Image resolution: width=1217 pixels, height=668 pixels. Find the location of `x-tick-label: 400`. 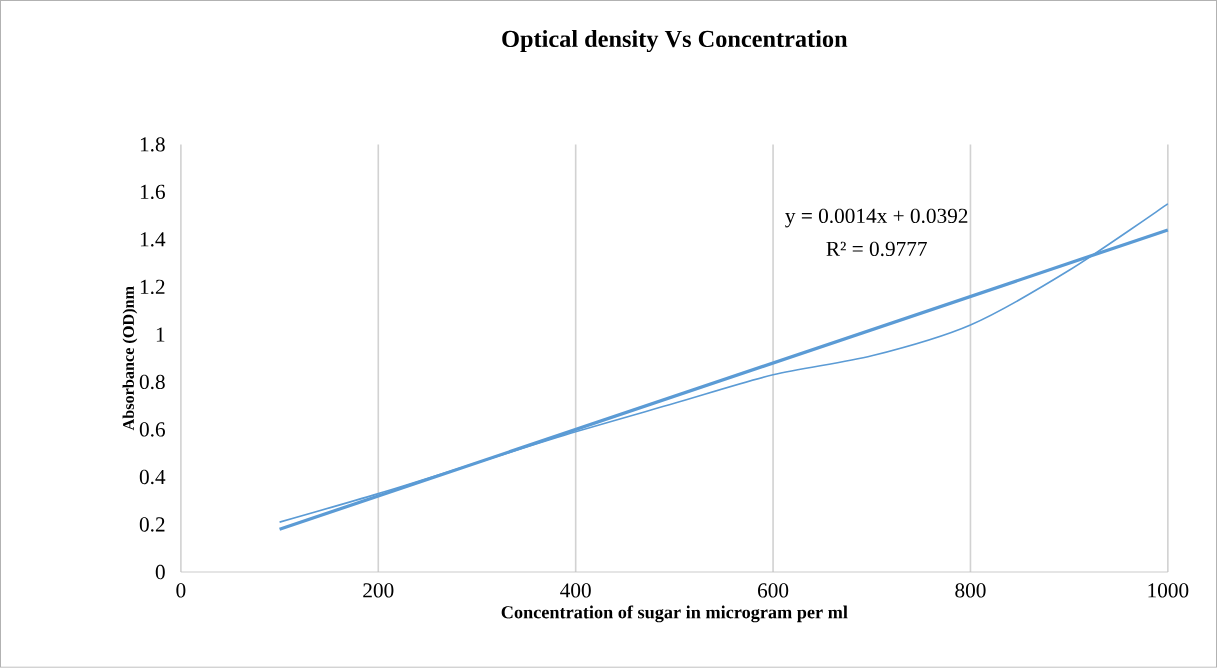

x-tick-label: 400 is located at coordinates (575, 590).